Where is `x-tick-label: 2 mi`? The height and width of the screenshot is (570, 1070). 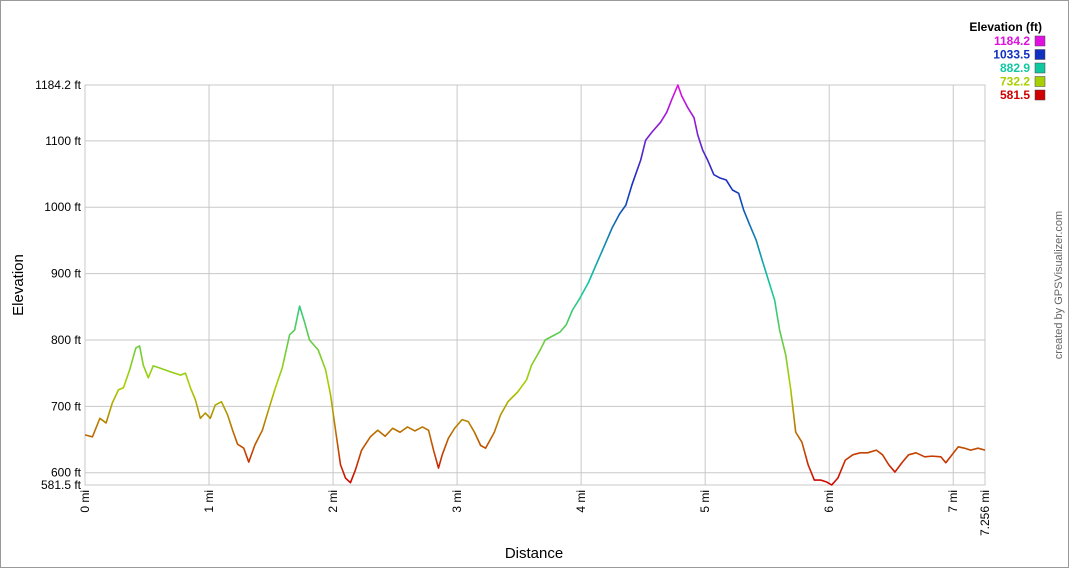 x-tick-label: 2 mi is located at coordinates (333, 501).